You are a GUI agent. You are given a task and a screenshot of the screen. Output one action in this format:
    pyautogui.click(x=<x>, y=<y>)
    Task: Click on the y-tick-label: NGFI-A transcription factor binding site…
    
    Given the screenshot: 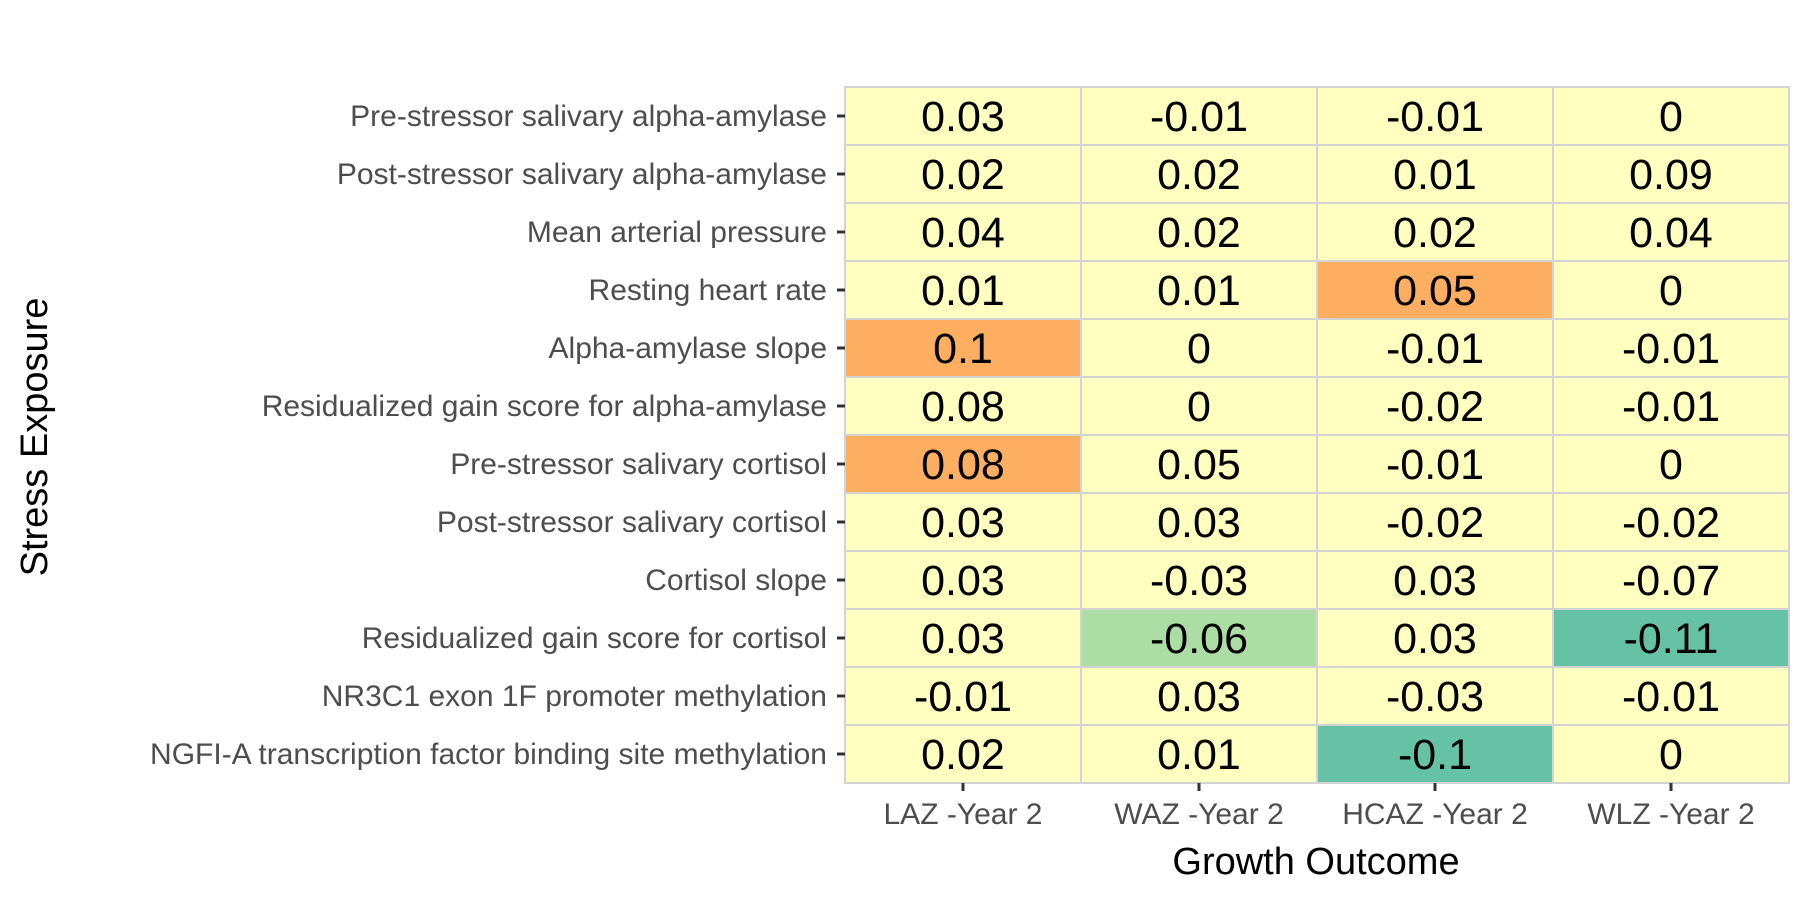 What is the action you would take?
    pyautogui.click(x=488, y=754)
    